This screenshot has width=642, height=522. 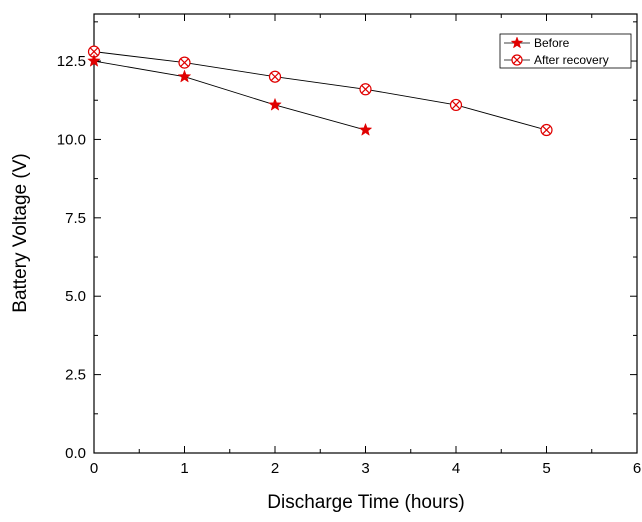 What do you see at coordinates (20, 232) in the screenshot?
I see `y-axis-title: Battery Voltage (V)` at bounding box center [20, 232].